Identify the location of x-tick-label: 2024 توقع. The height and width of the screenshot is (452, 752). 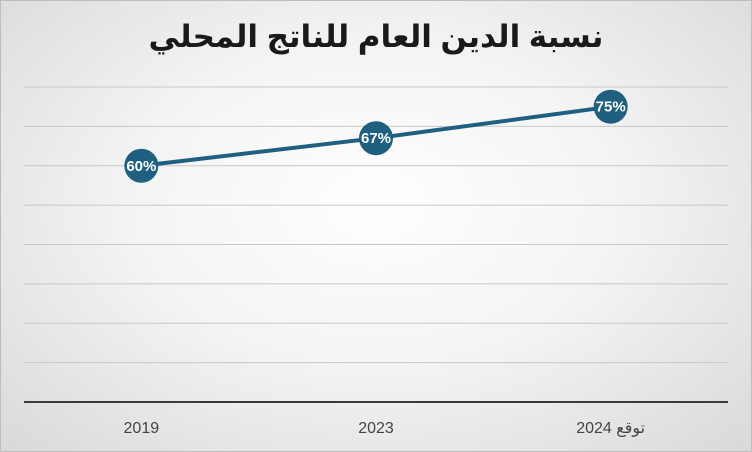
(610, 429).